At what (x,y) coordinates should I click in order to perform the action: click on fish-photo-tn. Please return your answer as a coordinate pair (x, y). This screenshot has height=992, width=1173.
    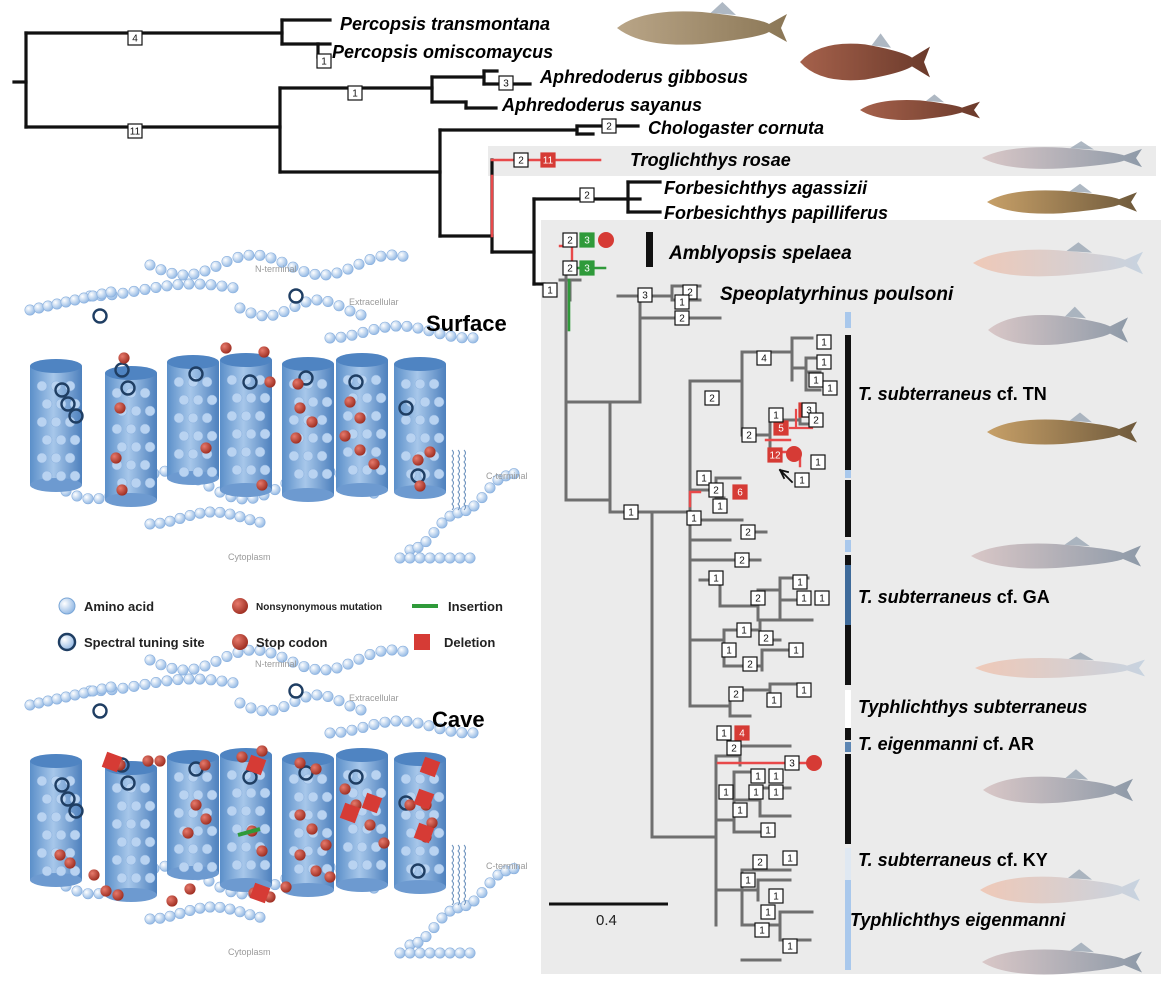
    Looking at the image, I should click on (1062, 428).